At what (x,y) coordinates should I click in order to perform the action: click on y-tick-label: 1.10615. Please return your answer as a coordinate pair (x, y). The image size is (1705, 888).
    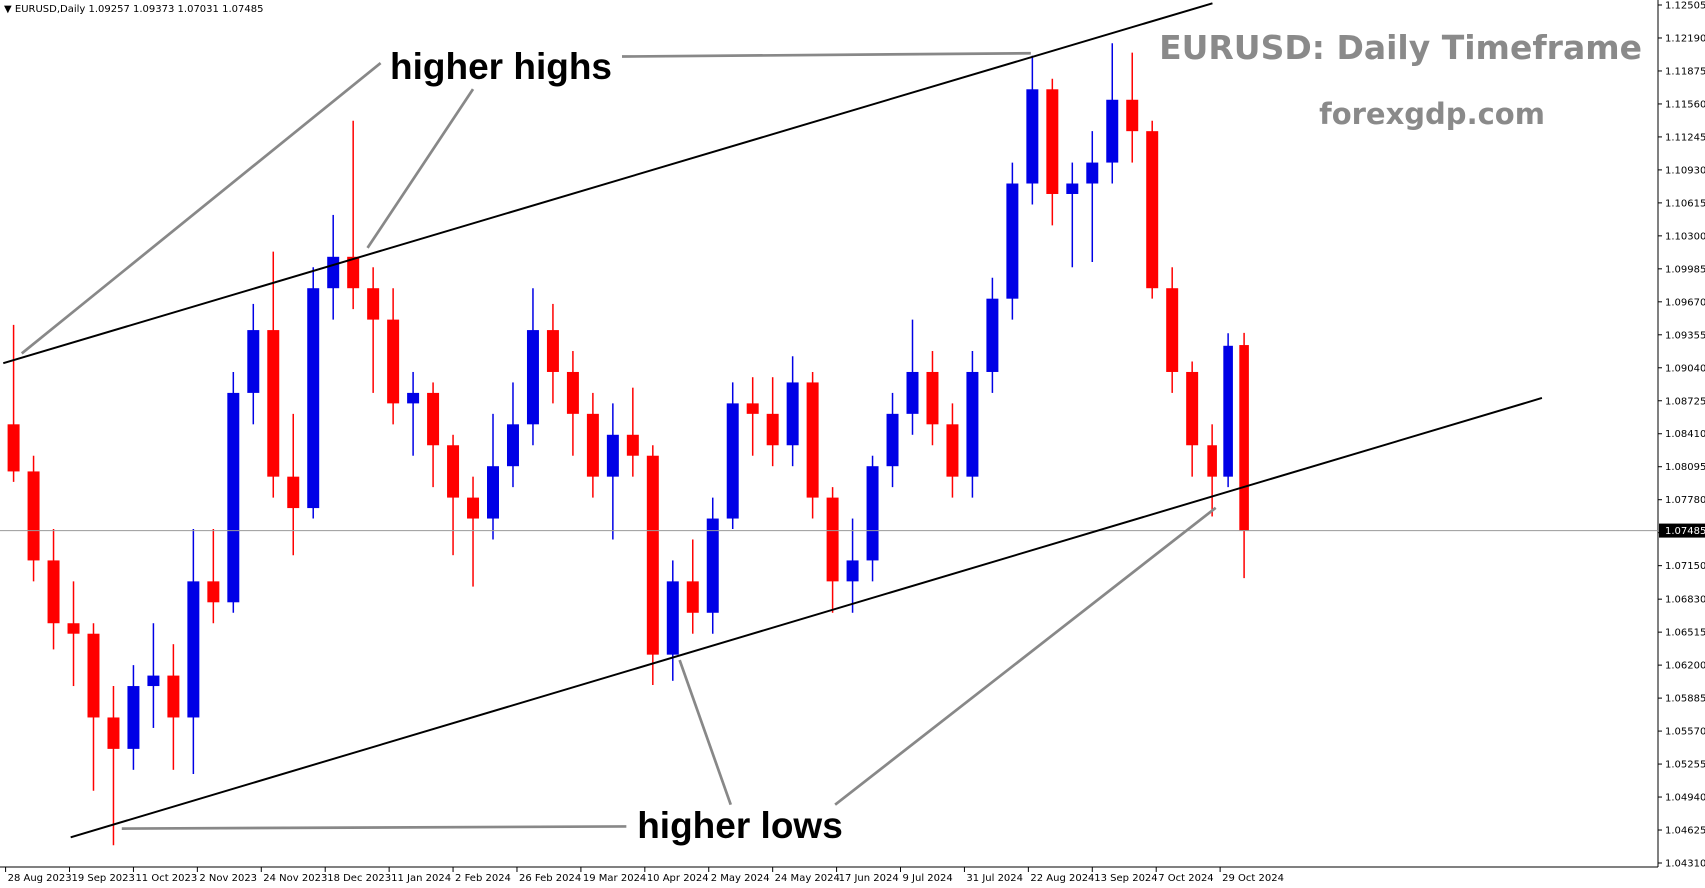
    Looking at the image, I should click on (1685, 203).